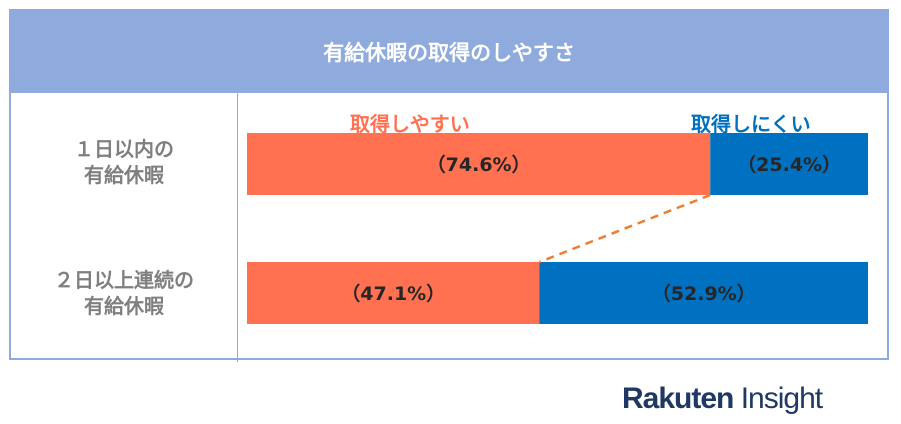  I want to click on connector-line, so click(625, 228).